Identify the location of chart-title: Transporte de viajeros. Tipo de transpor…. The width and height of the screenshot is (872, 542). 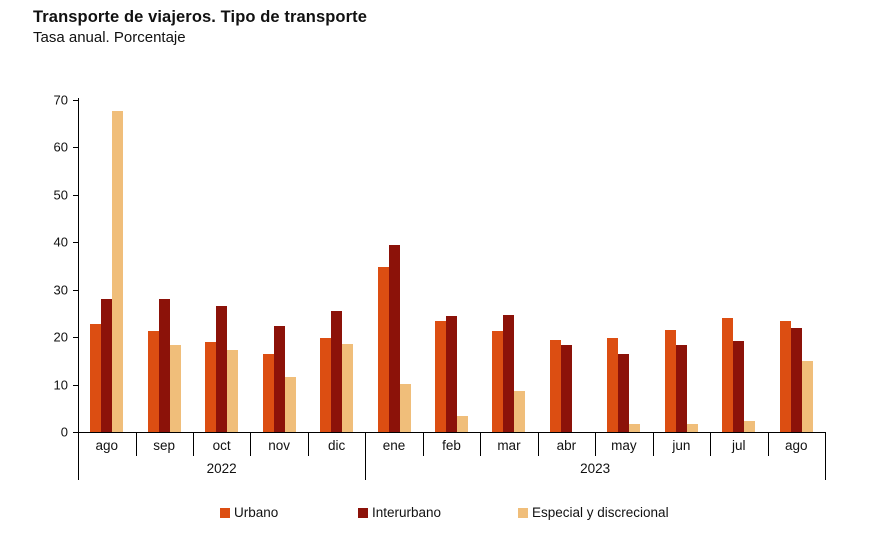
(200, 17).